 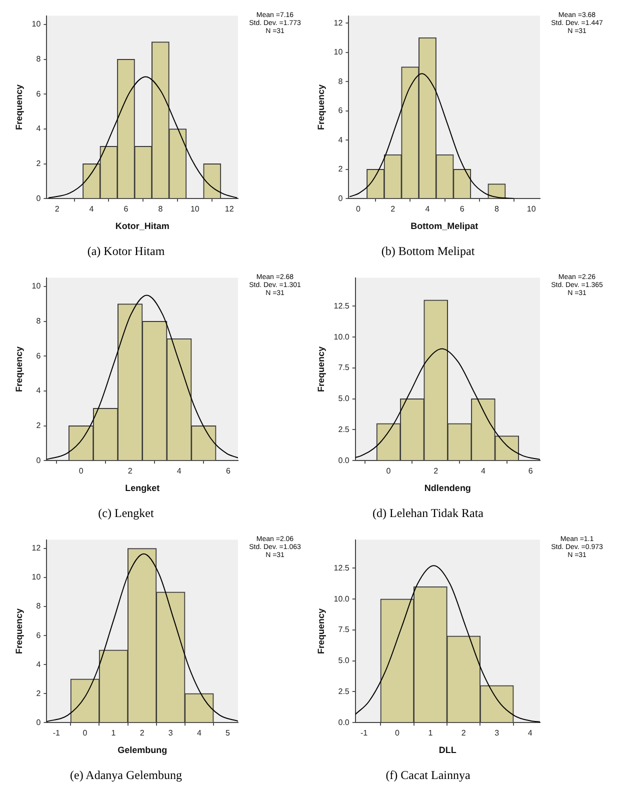 I want to click on x-axis-title: Kotor_Hitam, so click(x=142, y=226).